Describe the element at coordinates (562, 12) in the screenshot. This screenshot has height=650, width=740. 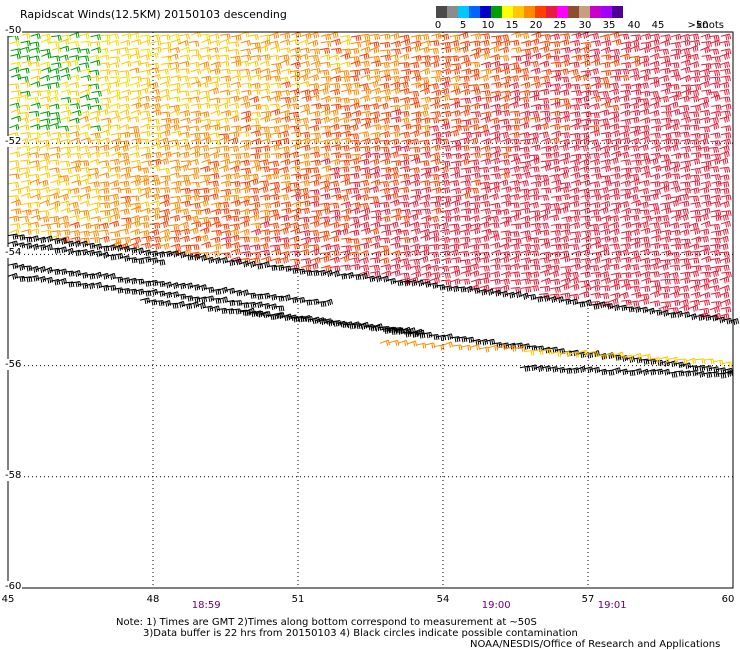
I see `colorbar-swatch` at that location.